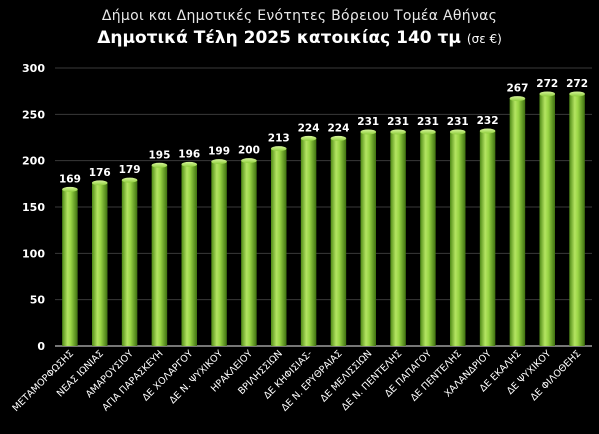 The height and width of the screenshot is (434, 599). What do you see at coordinates (100, 173) in the screenshot?
I see `value-label: 176` at bounding box center [100, 173].